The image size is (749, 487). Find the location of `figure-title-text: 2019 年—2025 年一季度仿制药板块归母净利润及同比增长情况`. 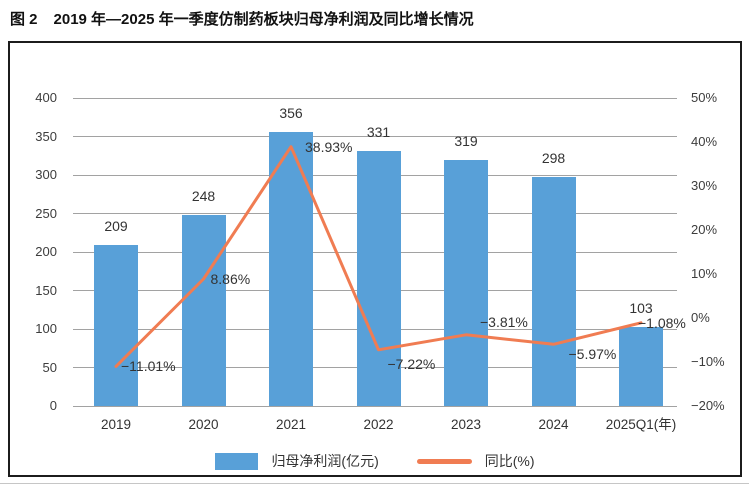

figure-title-text: 2019 年—2025 年一季度仿制药板块归母净利润及同比增长情况 is located at coordinates (263, 19).